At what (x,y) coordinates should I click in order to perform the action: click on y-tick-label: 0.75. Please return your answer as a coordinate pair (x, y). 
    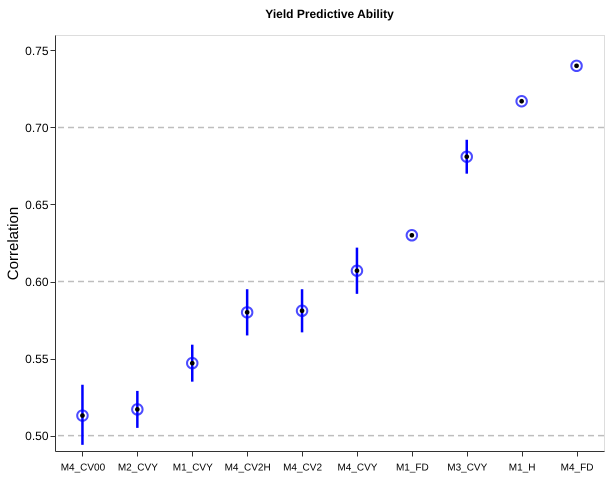
    Looking at the image, I should click on (37, 51).